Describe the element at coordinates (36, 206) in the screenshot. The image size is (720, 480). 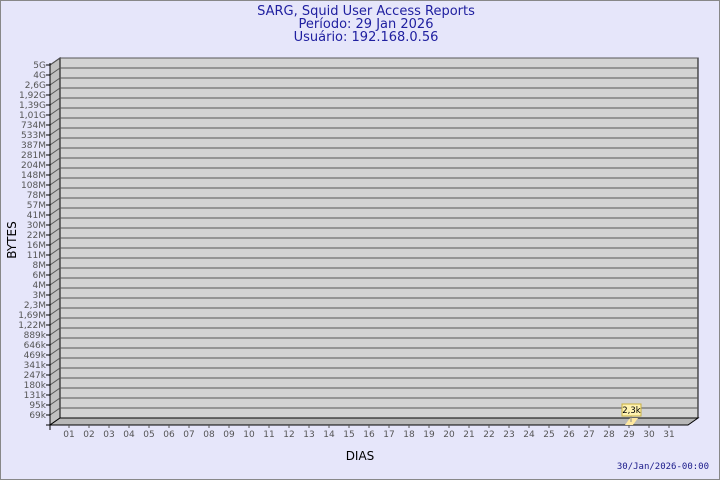
I see `y-tick-label: 57M` at that location.